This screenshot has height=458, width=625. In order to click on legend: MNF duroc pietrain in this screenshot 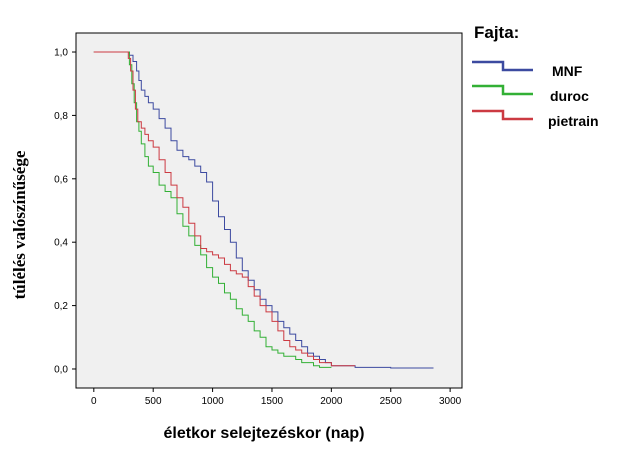, I will do `click(535, 94)`.